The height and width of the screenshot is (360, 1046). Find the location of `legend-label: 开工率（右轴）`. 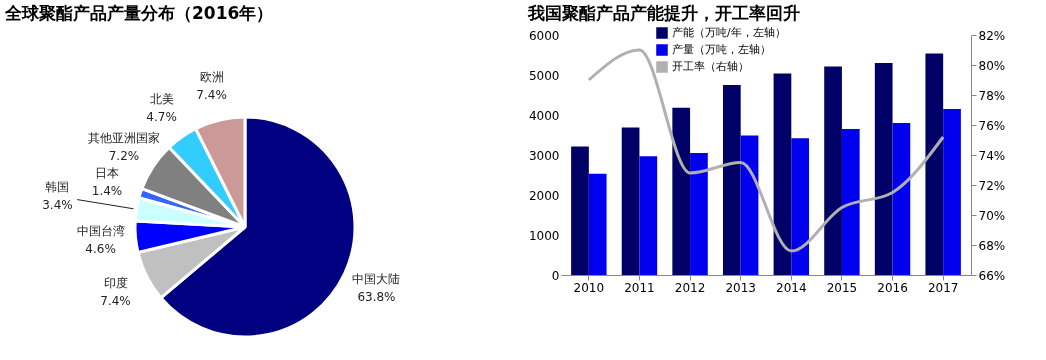

legend-label: 开工率（右轴） is located at coordinates (710, 66).